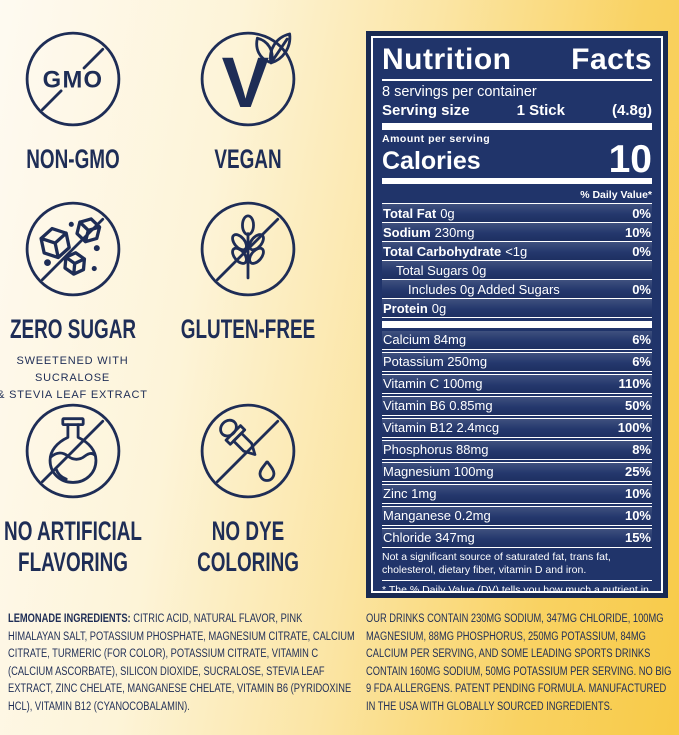 Image resolution: width=679 pixels, height=735 pixels. What do you see at coordinates (410, 493) in the screenshot?
I see `mineral-name: Zinc 1mg` at bounding box center [410, 493].